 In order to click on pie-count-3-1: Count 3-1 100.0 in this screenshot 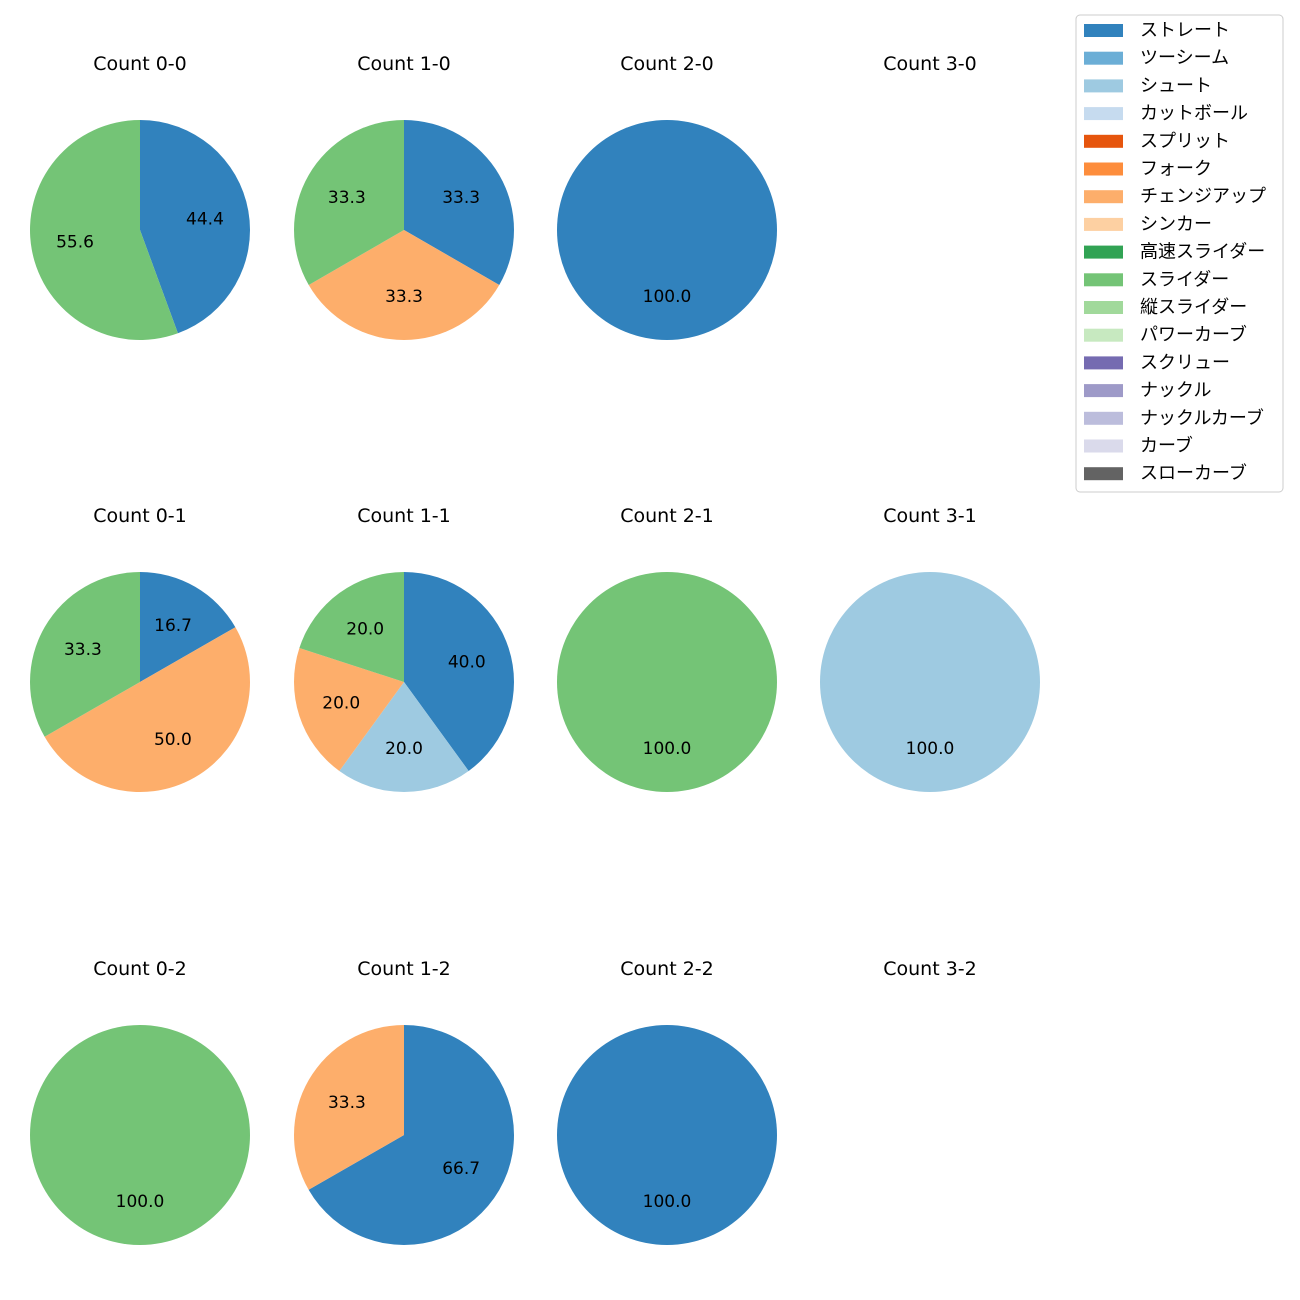, I will do `click(930, 648)`.